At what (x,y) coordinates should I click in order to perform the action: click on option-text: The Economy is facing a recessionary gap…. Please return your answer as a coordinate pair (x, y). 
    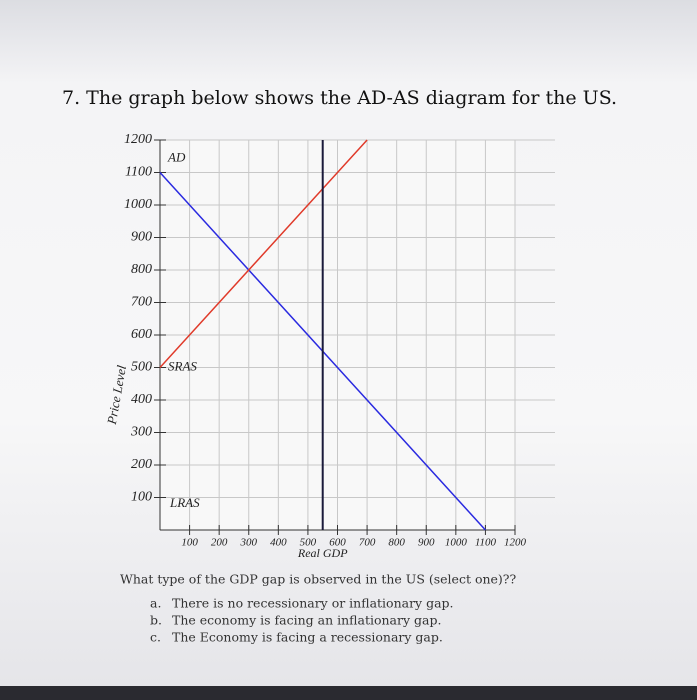
    Looking at the image, I should click on (307, 637).